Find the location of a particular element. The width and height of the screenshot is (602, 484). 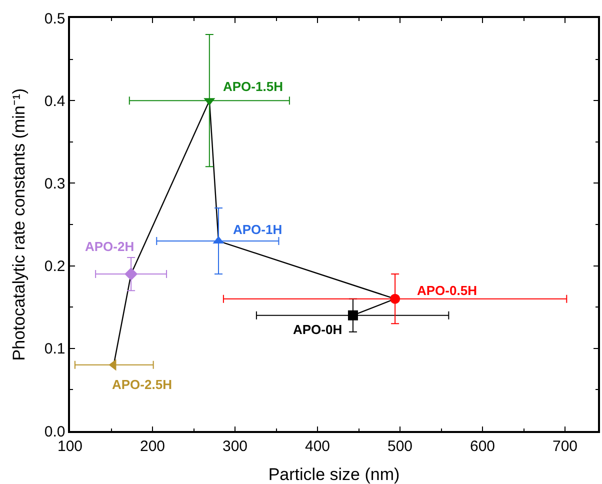

series-label: APO-0H is located at coordinates (317, 329).